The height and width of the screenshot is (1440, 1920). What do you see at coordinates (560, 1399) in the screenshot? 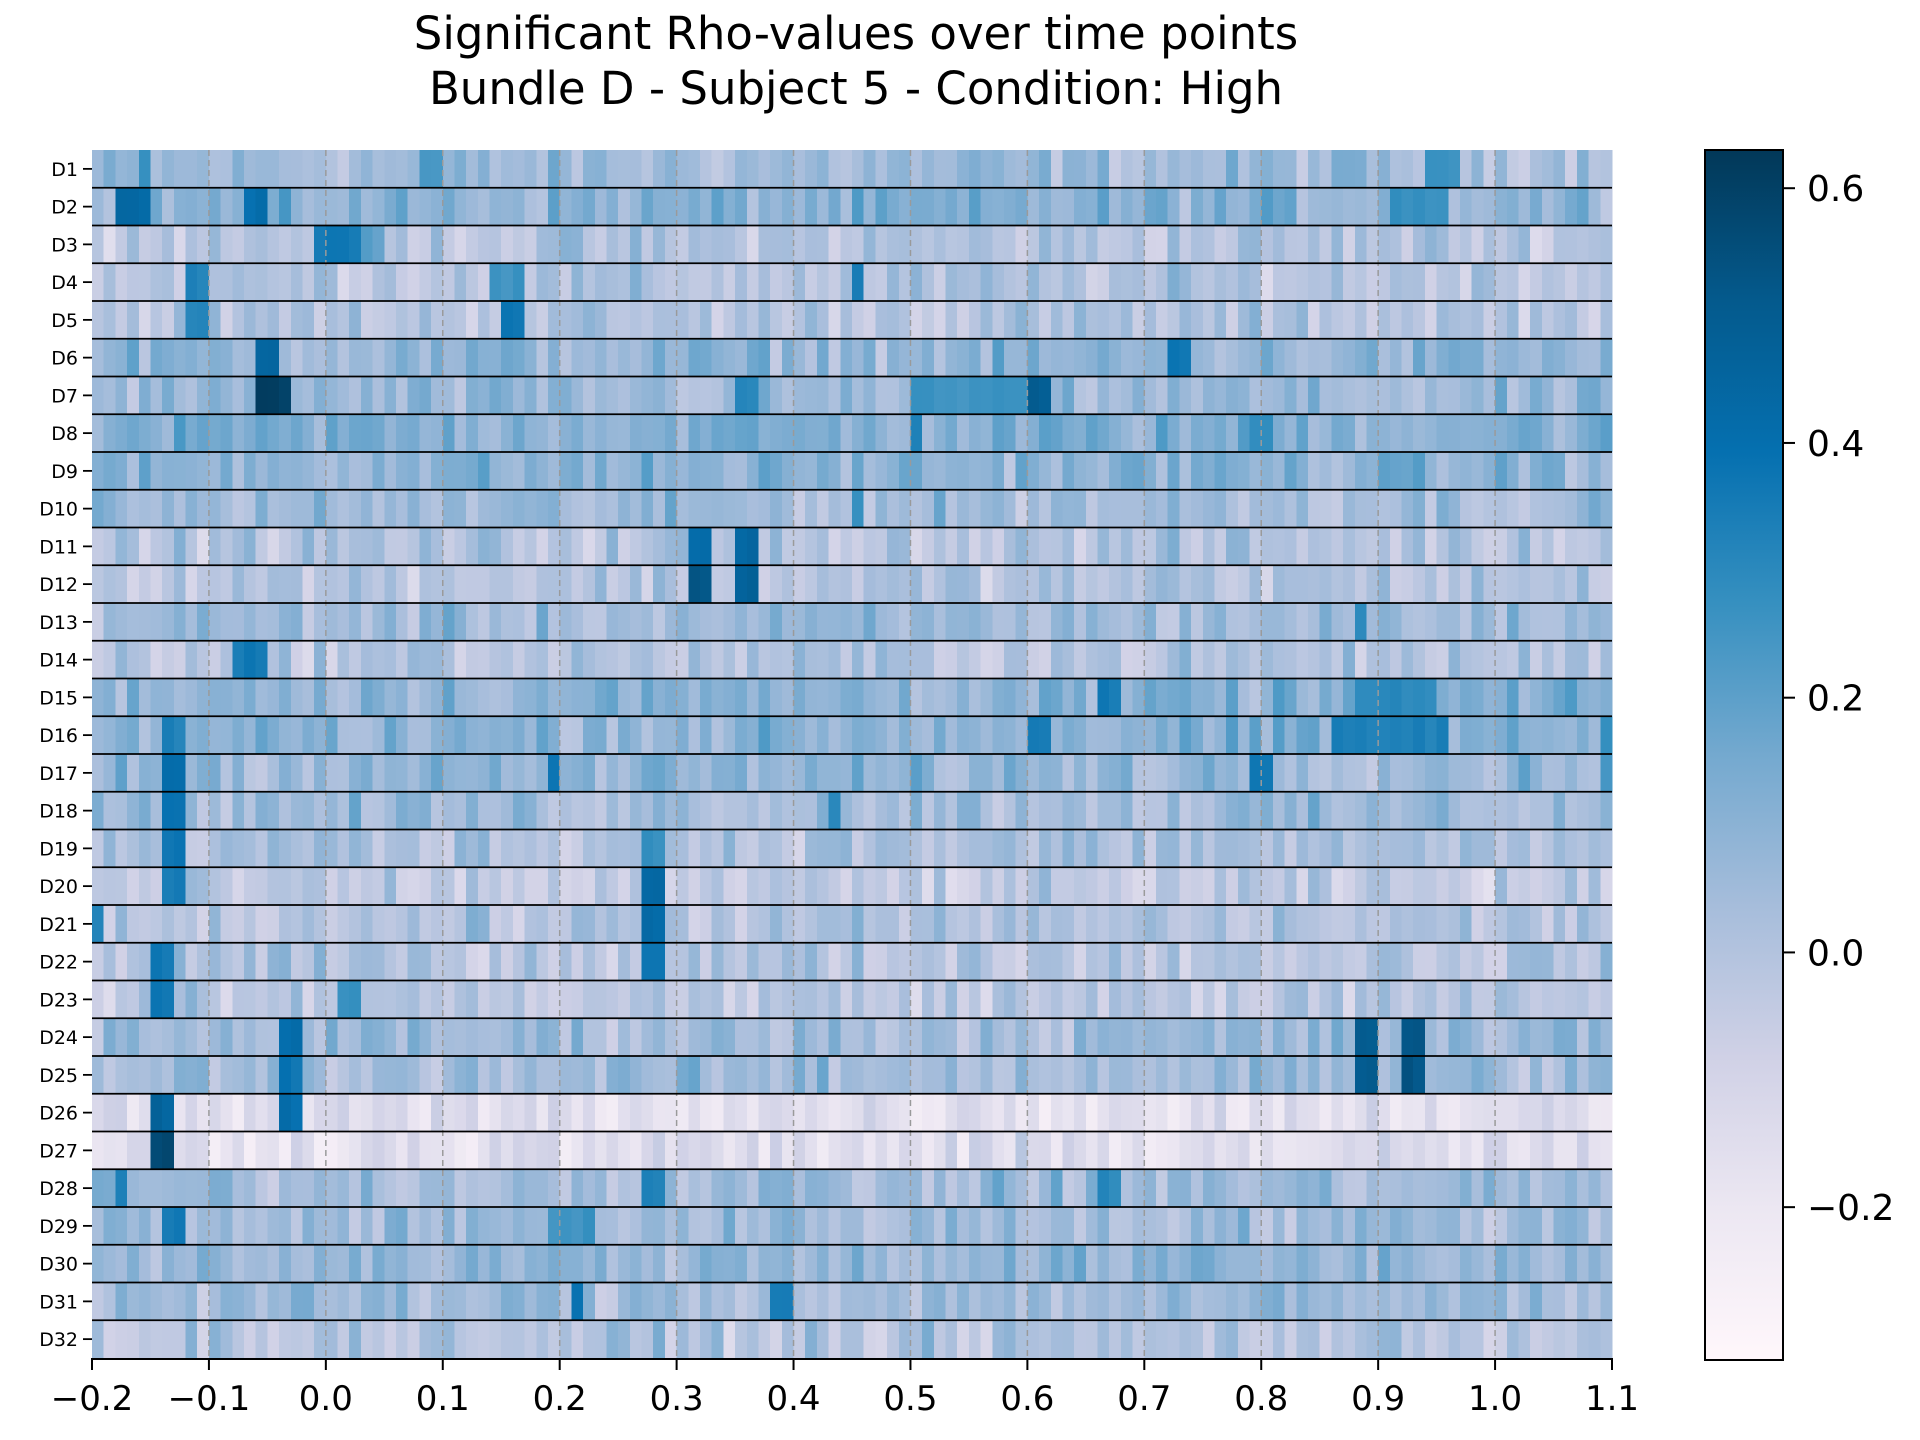
I see `x-tick-label: 0.2` at bounding box center [560, 1399].